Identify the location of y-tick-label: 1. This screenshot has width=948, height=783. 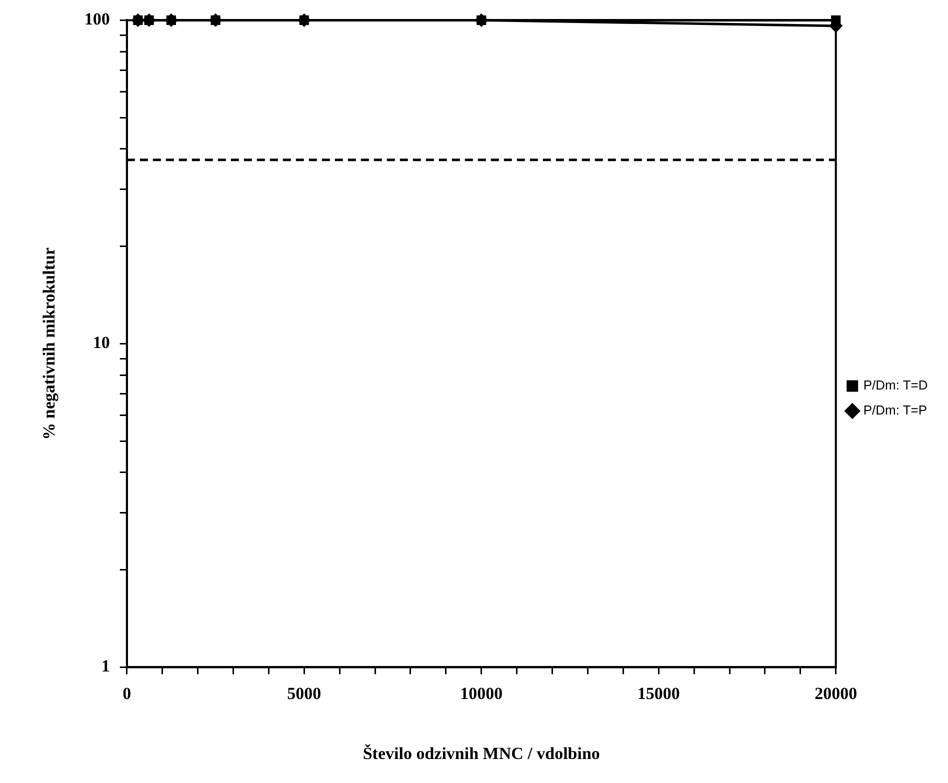
(105, 666).